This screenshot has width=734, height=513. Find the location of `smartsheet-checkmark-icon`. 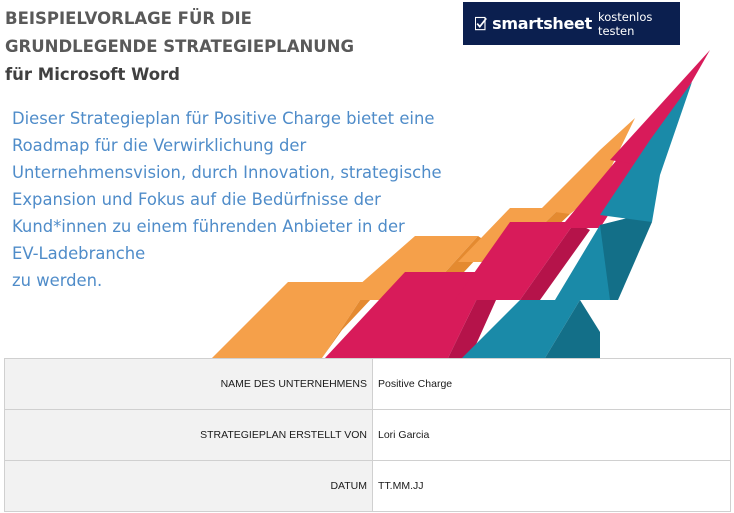

smartsheet-checkmark-icon is located at coordinates (481, 23).